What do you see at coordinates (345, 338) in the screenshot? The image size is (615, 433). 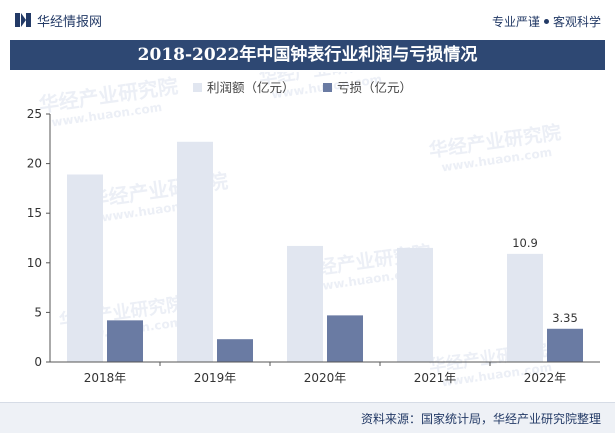 I see `loss-bar-2020年` at bounding box center [345, 338].